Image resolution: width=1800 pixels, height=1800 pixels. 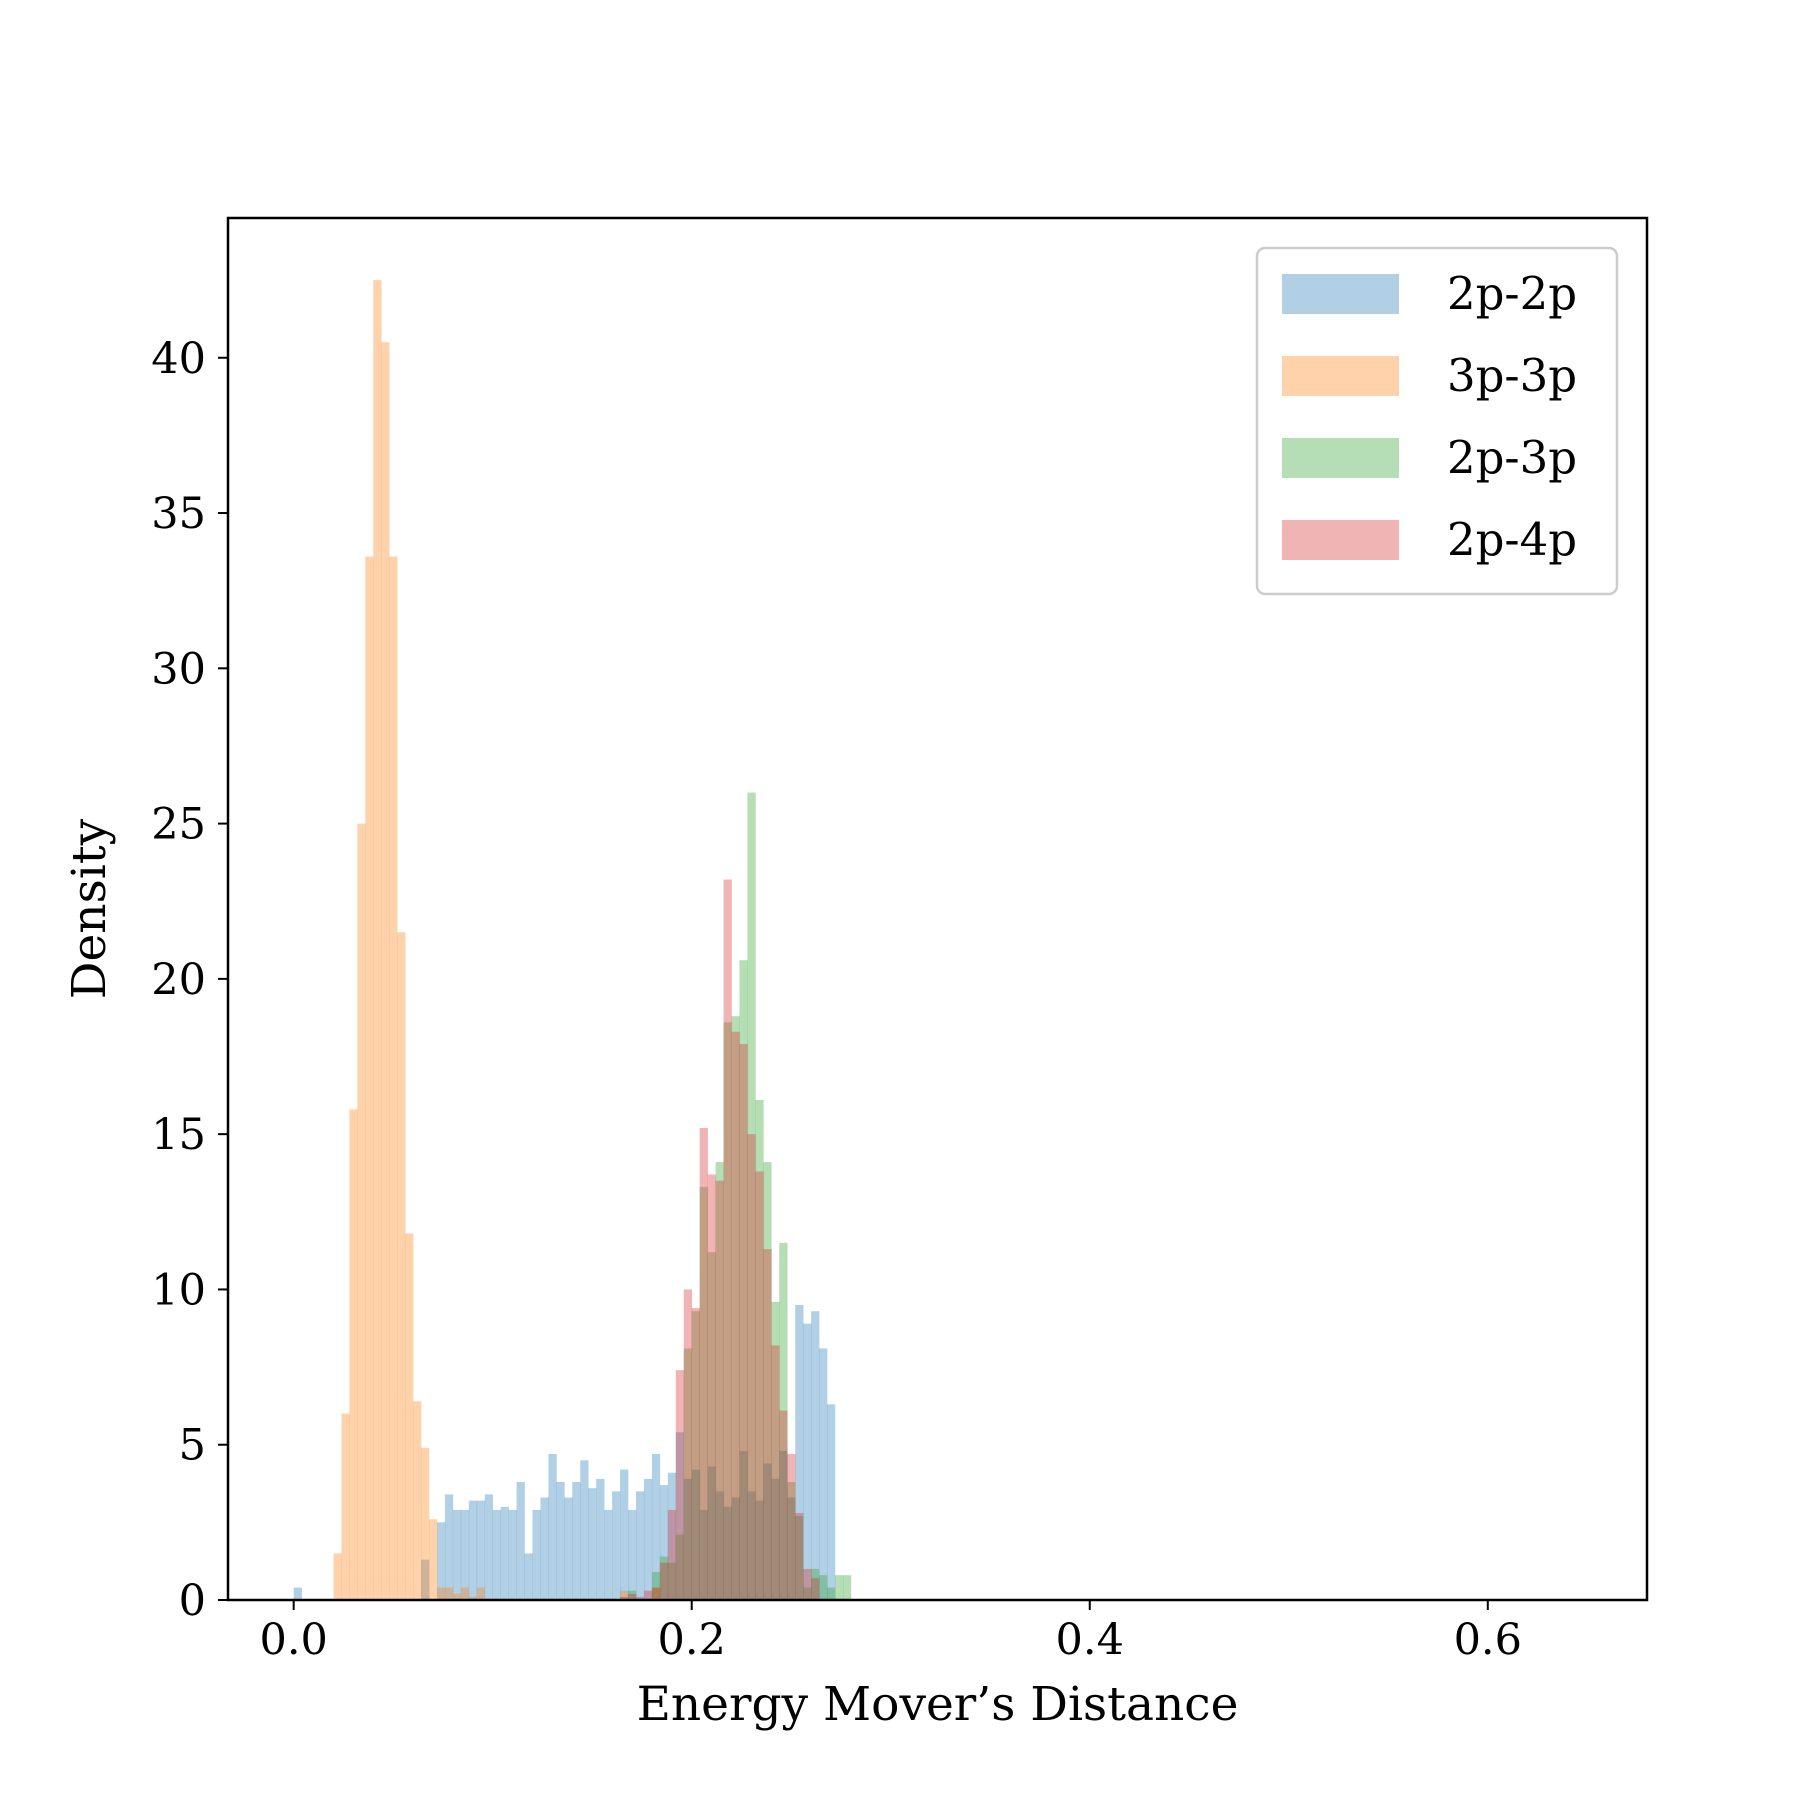 I want to click on legend: 2p-2p 3p-3p 2p-3p 2p-4p, so click(x=1437, y=421).